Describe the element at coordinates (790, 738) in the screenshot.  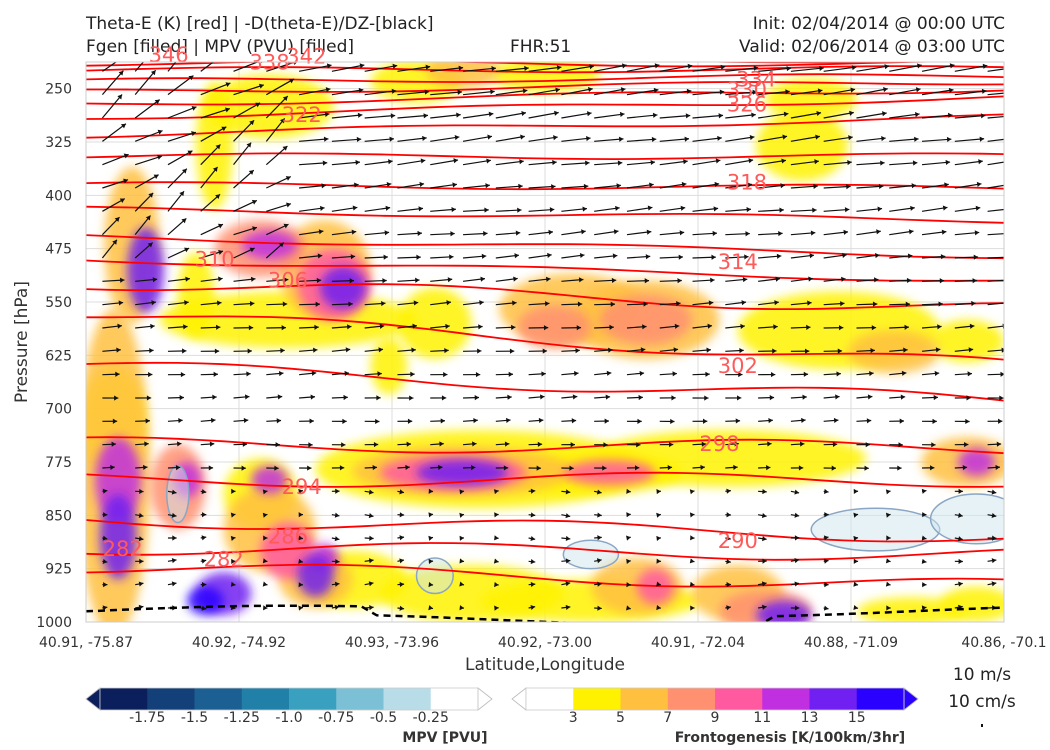
I see `fgen-colorbar-label: Frontogenesis [K/100km/3hr]` at that location.